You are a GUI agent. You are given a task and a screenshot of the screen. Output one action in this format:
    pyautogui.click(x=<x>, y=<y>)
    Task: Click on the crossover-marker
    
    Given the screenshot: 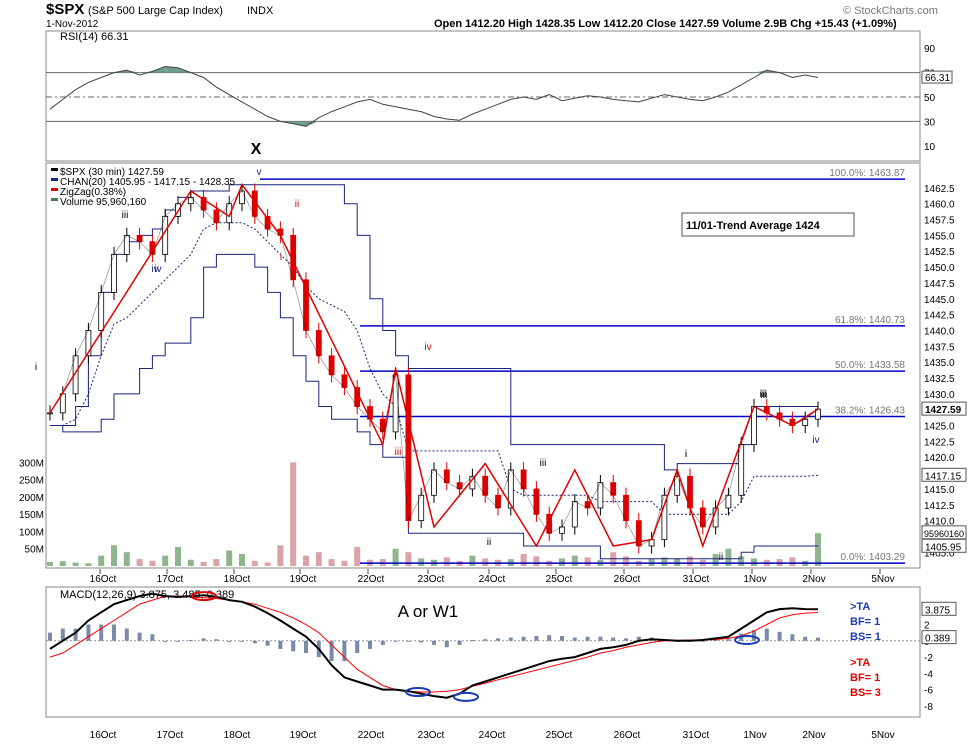 What is the action you would take?
    pyautogui.click(x=747, y=639)
    